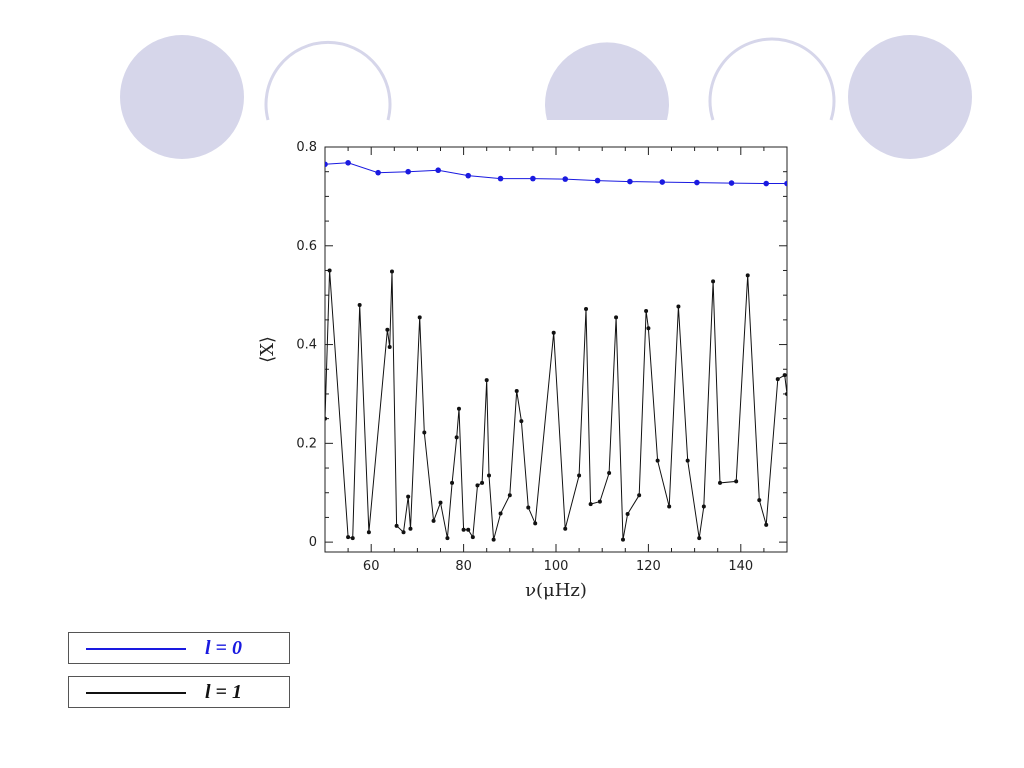 The image size is (1024, 768). I want to click on decorative-circles, so click(546, 97).